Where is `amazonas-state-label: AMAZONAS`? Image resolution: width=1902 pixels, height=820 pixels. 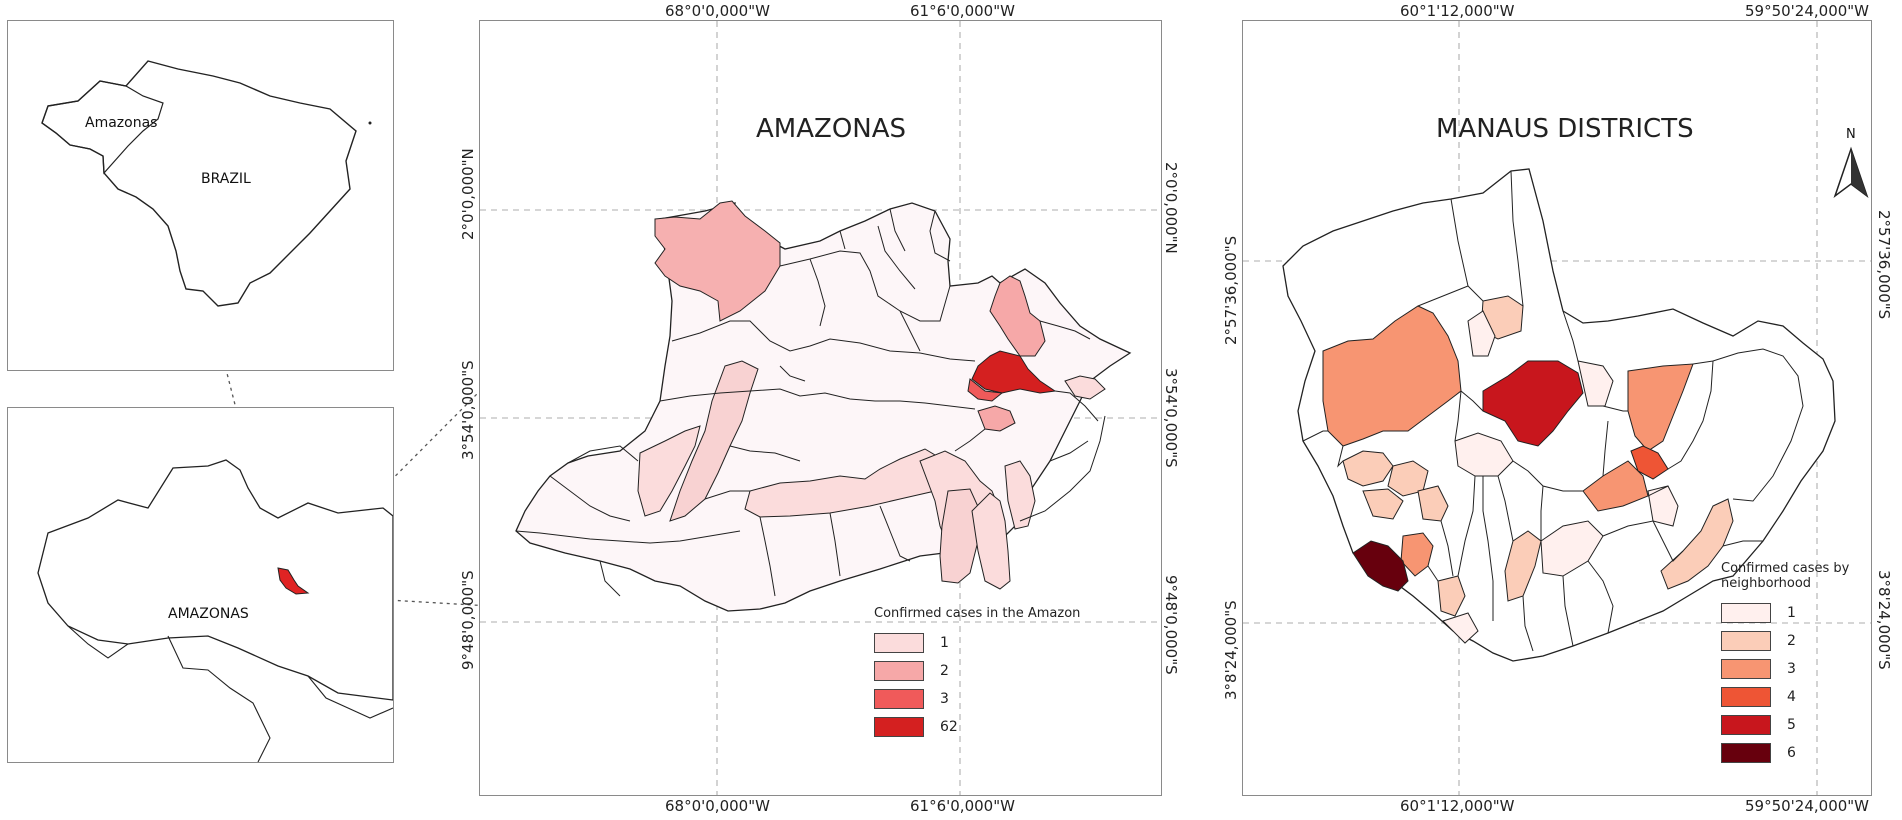 amazonas-state-label: AMAZONAS is located at coordinates (208, 614).